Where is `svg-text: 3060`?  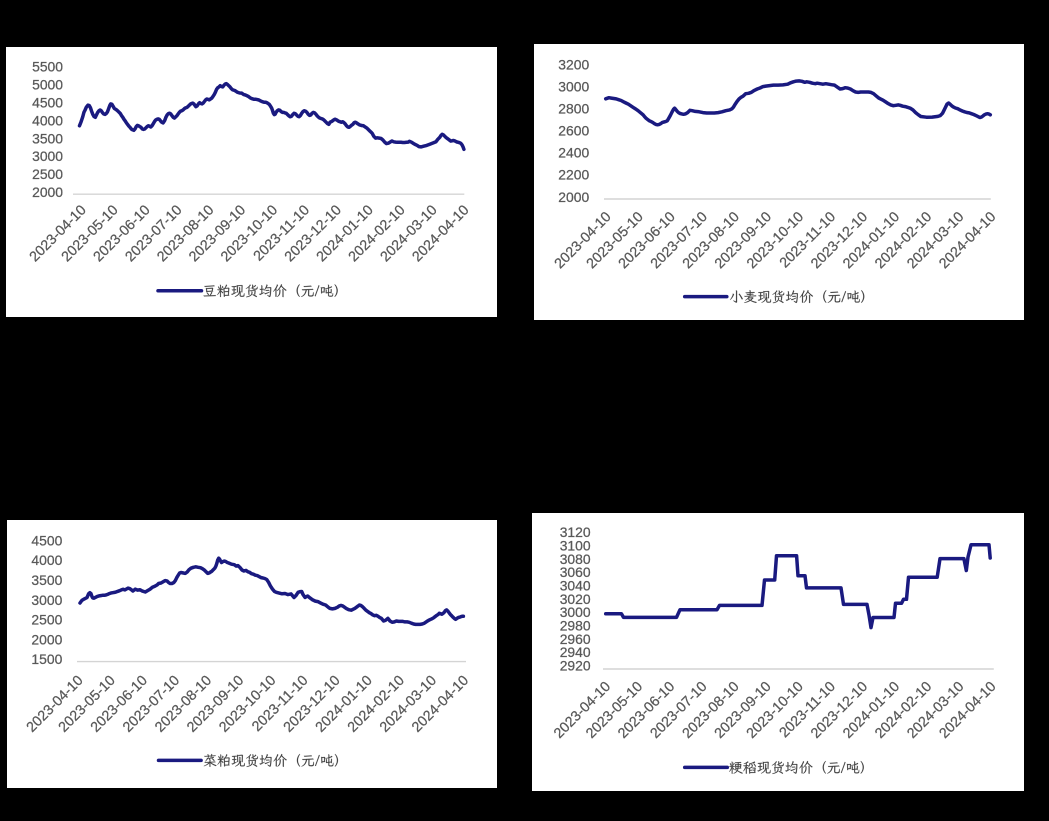 svg-text: 3060 is located at coordinates (575, 572).